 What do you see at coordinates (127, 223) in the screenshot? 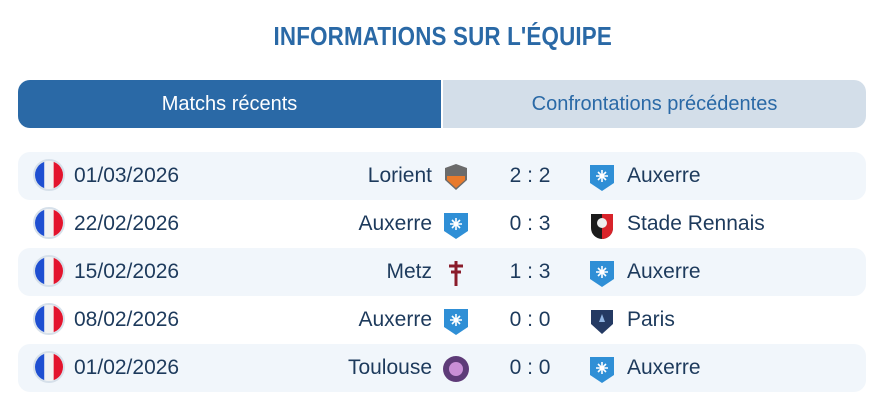
I see `match-date: 22/02/2026` at bounding box center [127, 223].